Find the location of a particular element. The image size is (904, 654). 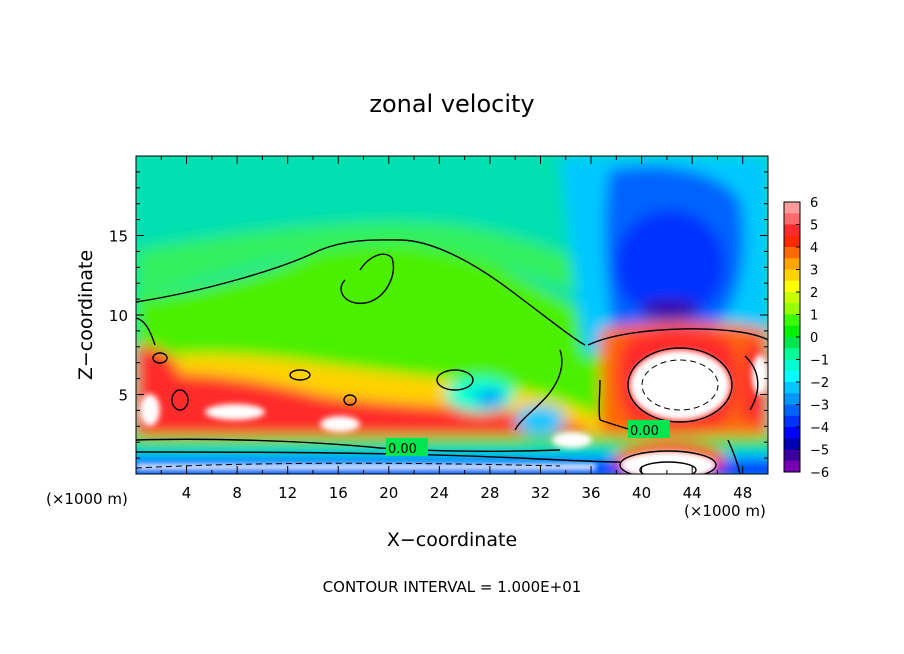

colorbar-label: −6 is located at coordinates (819, 473).